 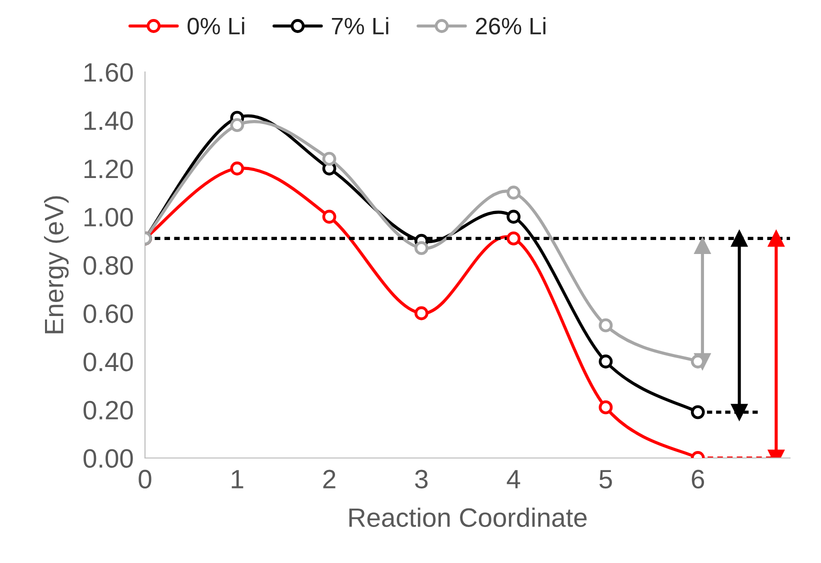 What do you see at coordinates (108, 169) in the screenshot?
I see `y-tick-label: 1.20` at bounding box center [108, 169].